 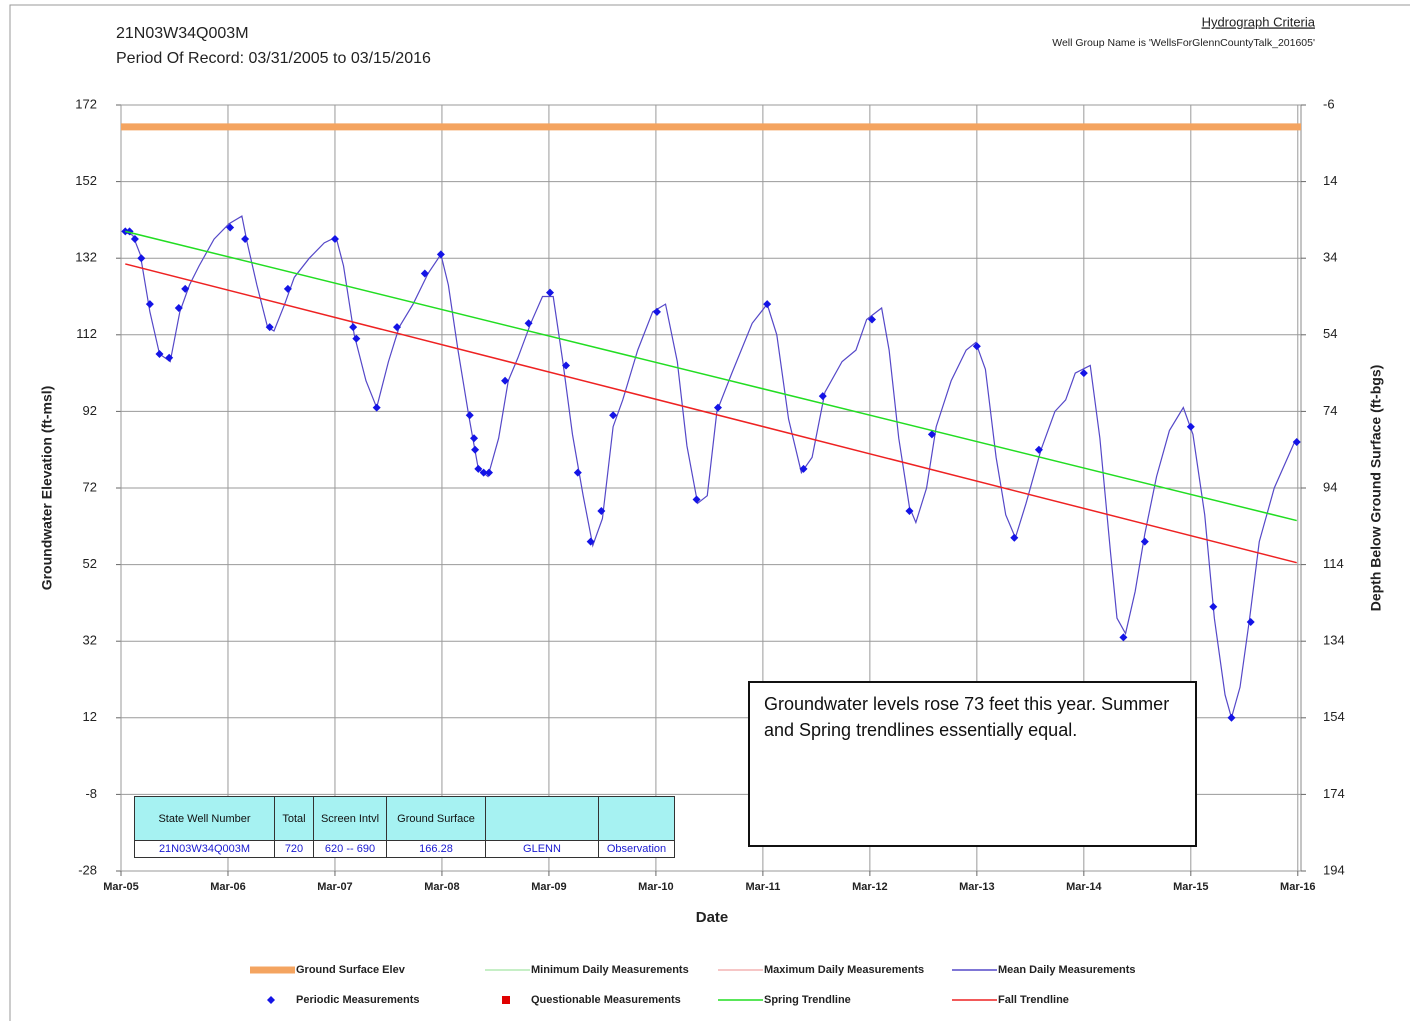 I want to click on legend-label: Questionable Measurements, so click(x=606, y=1000).